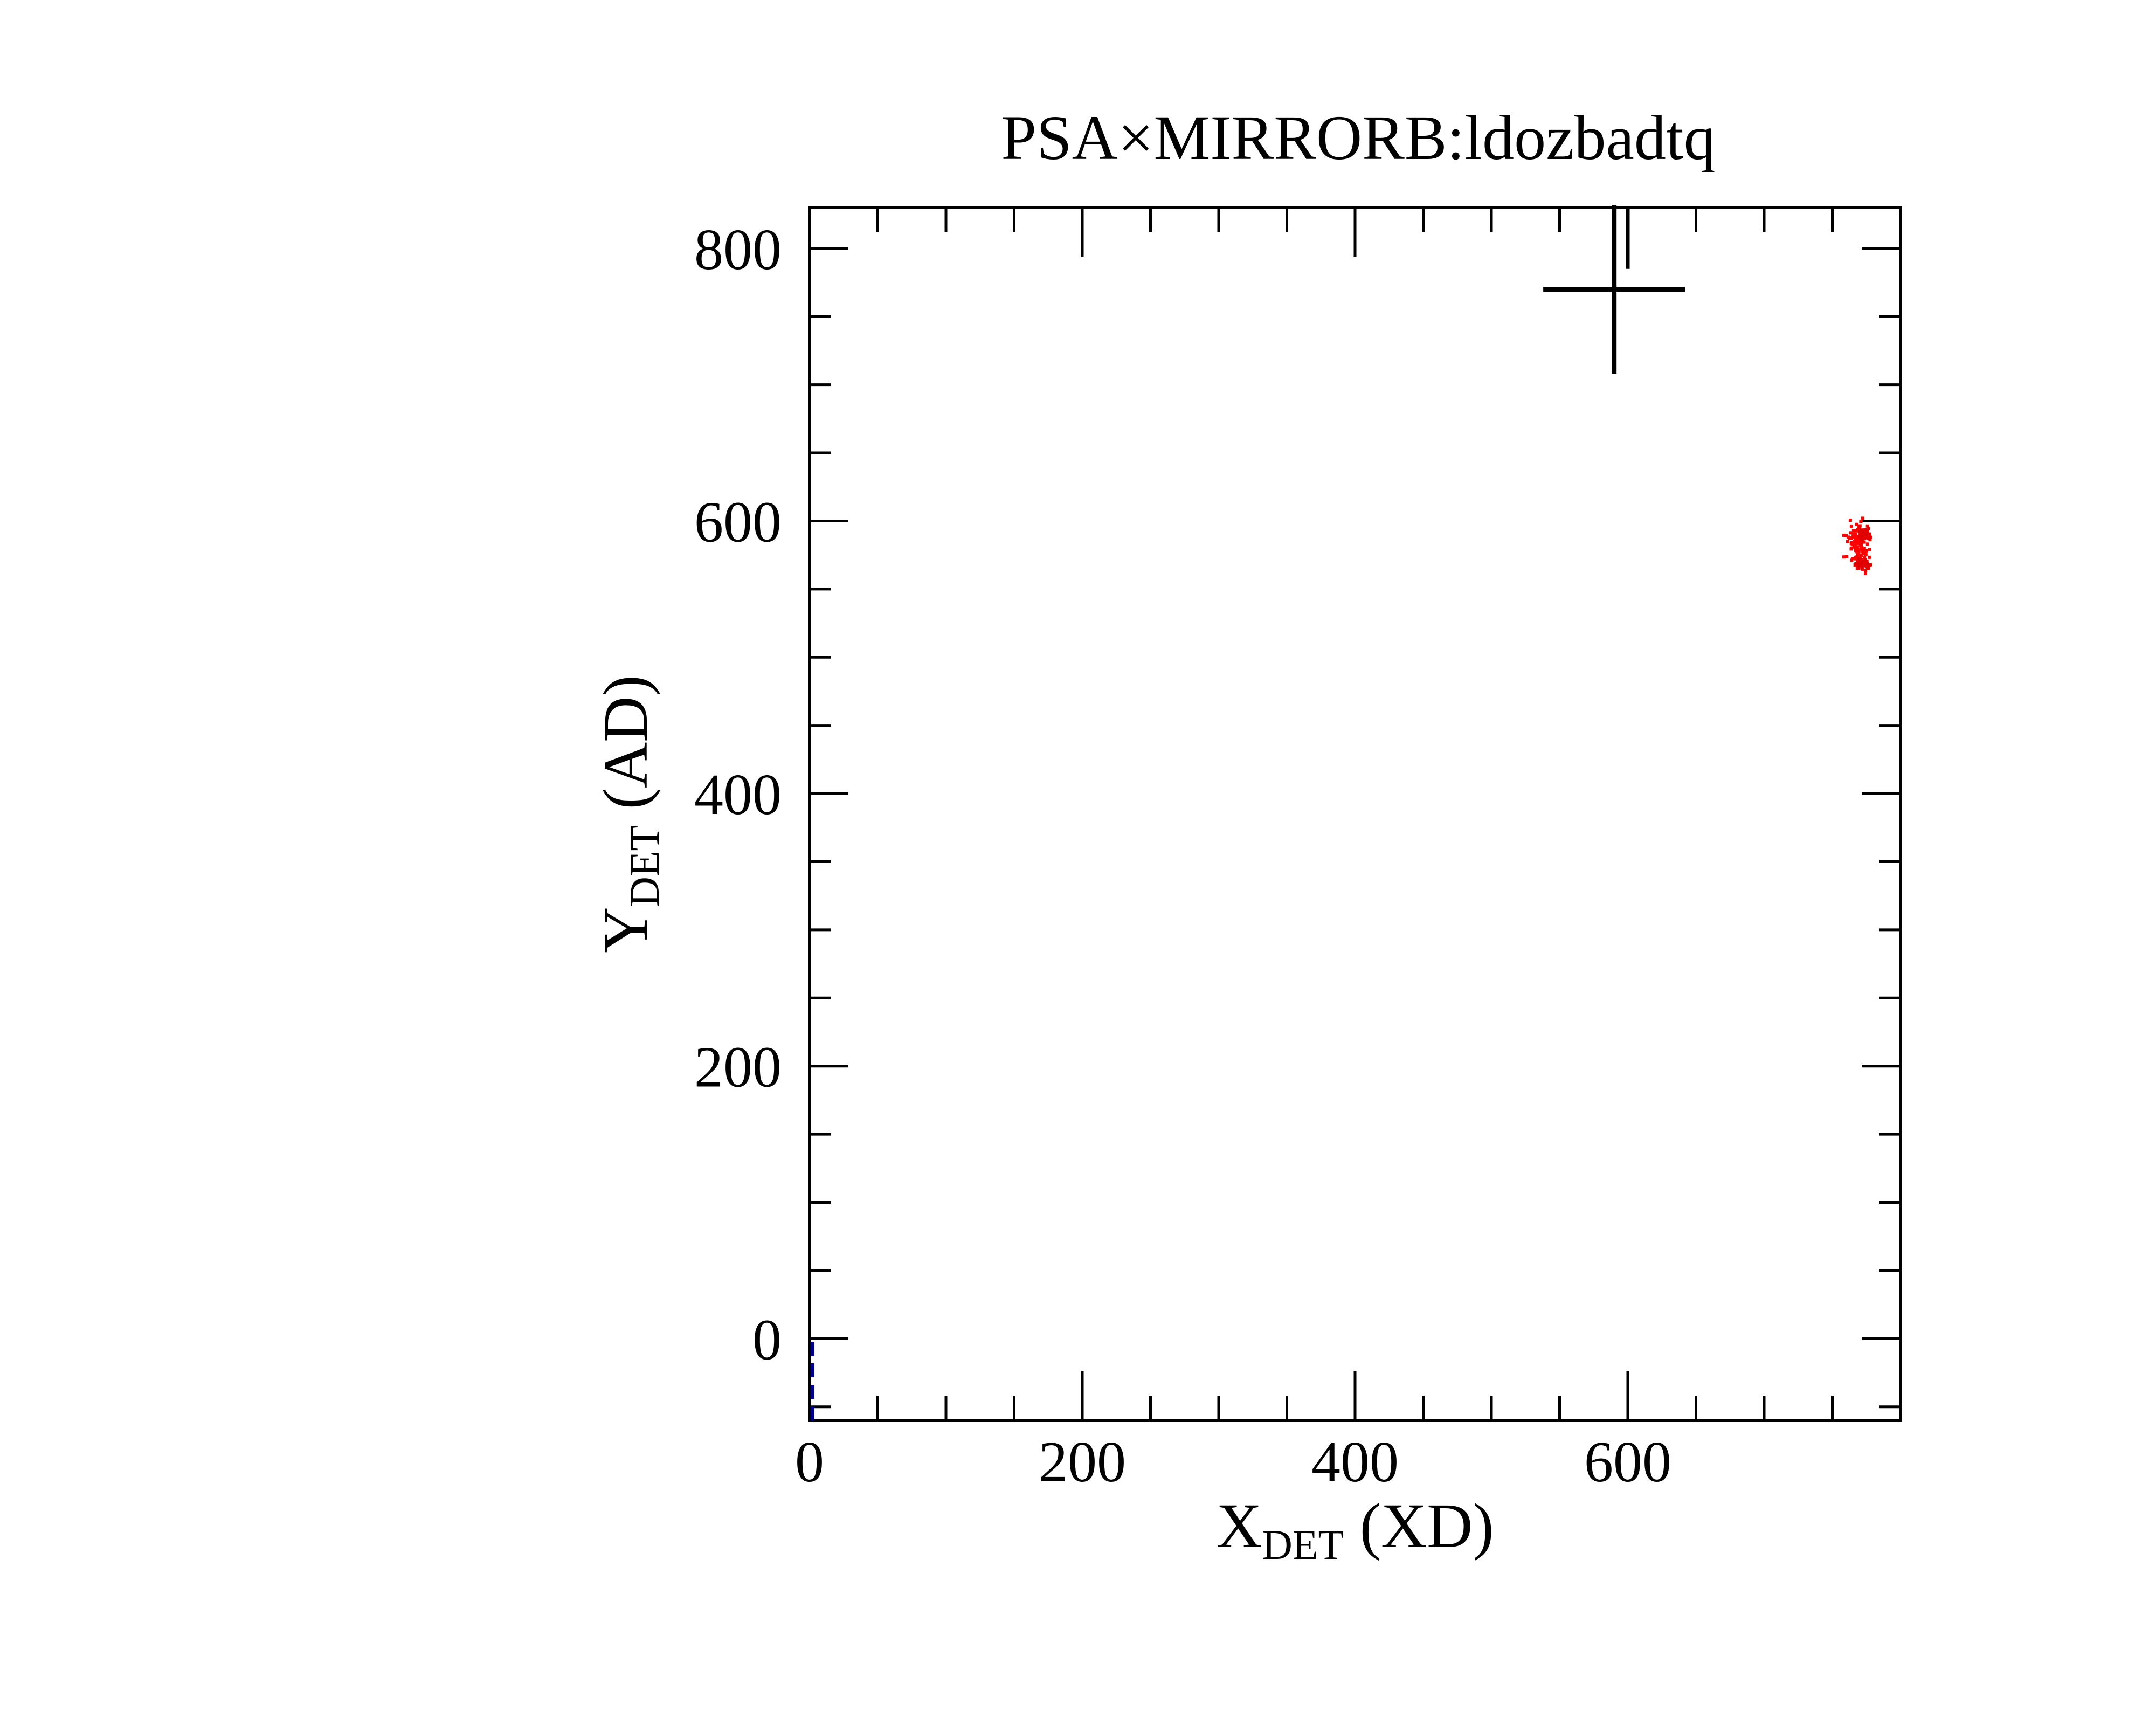  Describe the element at coordinates (738, 795) in the screenshot. I see `y-tick-label: 400` at that location.